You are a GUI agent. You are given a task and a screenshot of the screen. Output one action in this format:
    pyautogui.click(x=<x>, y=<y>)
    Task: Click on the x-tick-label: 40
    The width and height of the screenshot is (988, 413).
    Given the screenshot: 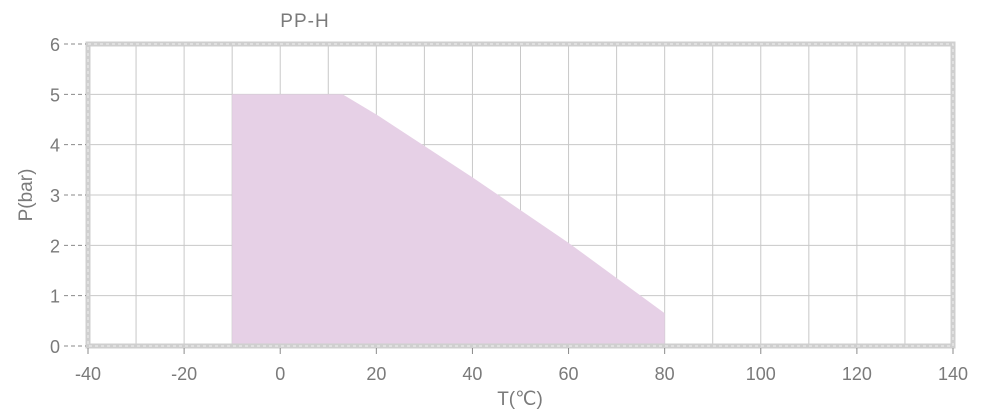 What is the action you would take?
    pyautogui.click(x=472, y=374)
    